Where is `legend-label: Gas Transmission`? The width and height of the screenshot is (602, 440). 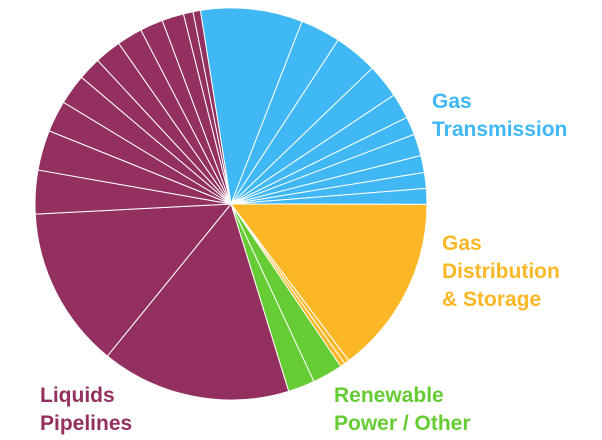
legend-label: Gas Transmission is located at coordinates (500, 115).